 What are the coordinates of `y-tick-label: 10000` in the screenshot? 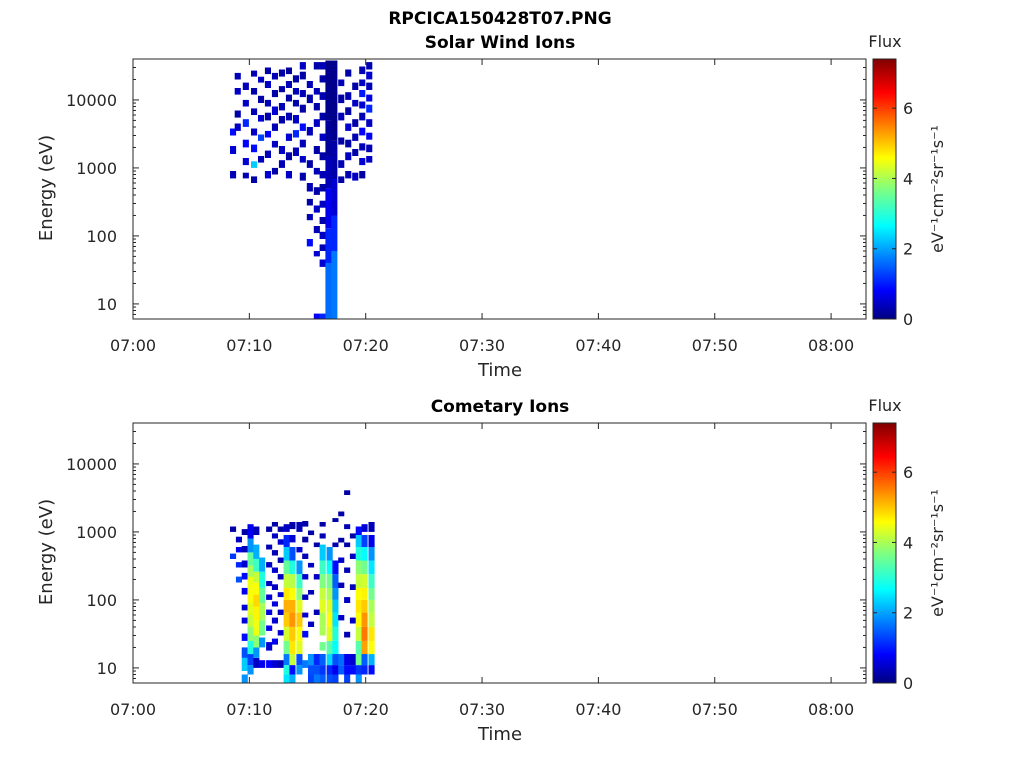 It's located at (91, 100).